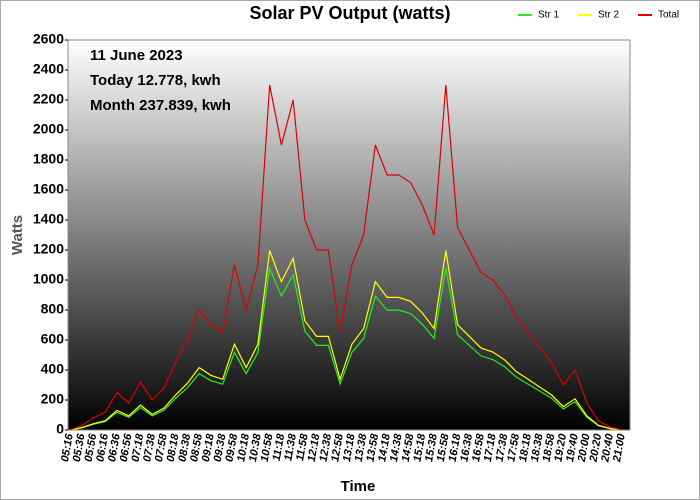 This screenshot has height=500, width=700. What do you see at coordinates (478, 447) in the screenshot?
I see `x-tick-label: 16:58` at bounding box center [478, 447].